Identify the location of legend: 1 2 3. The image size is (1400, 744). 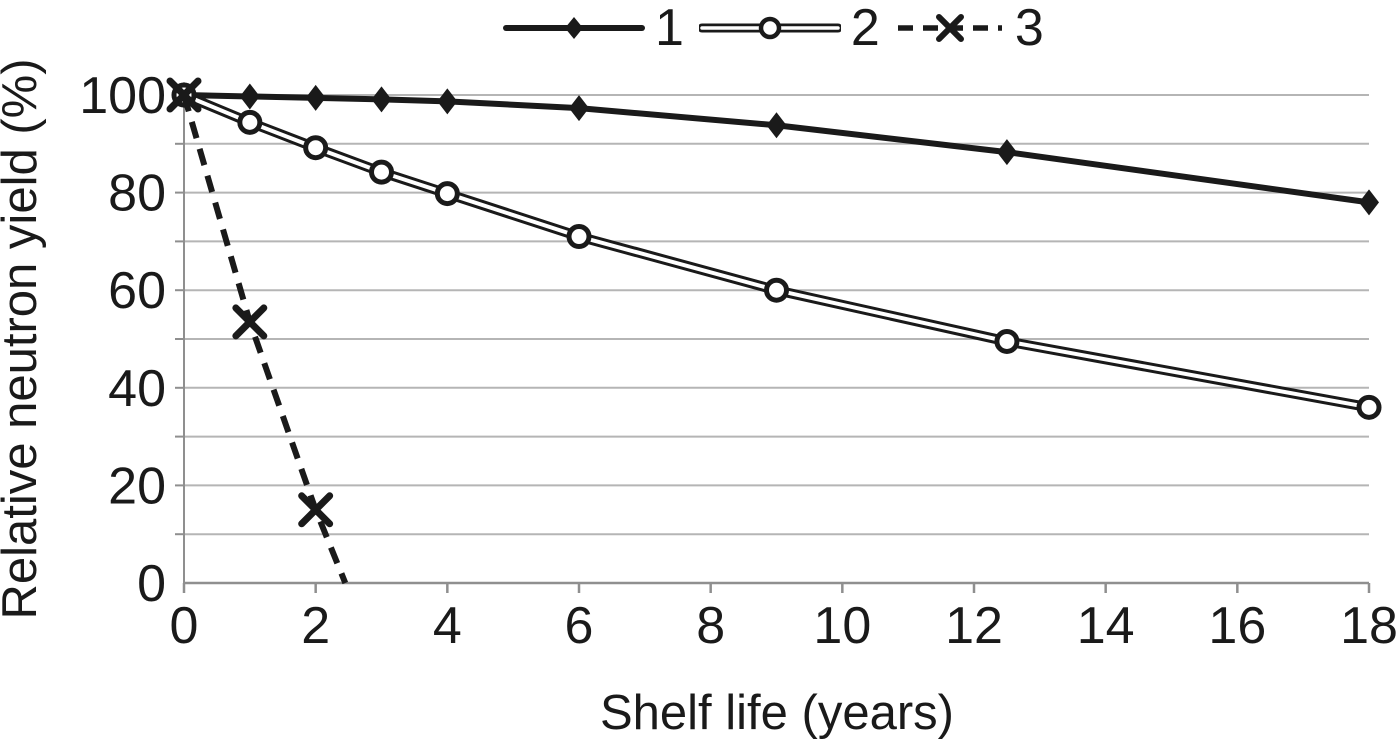
(773, 28).